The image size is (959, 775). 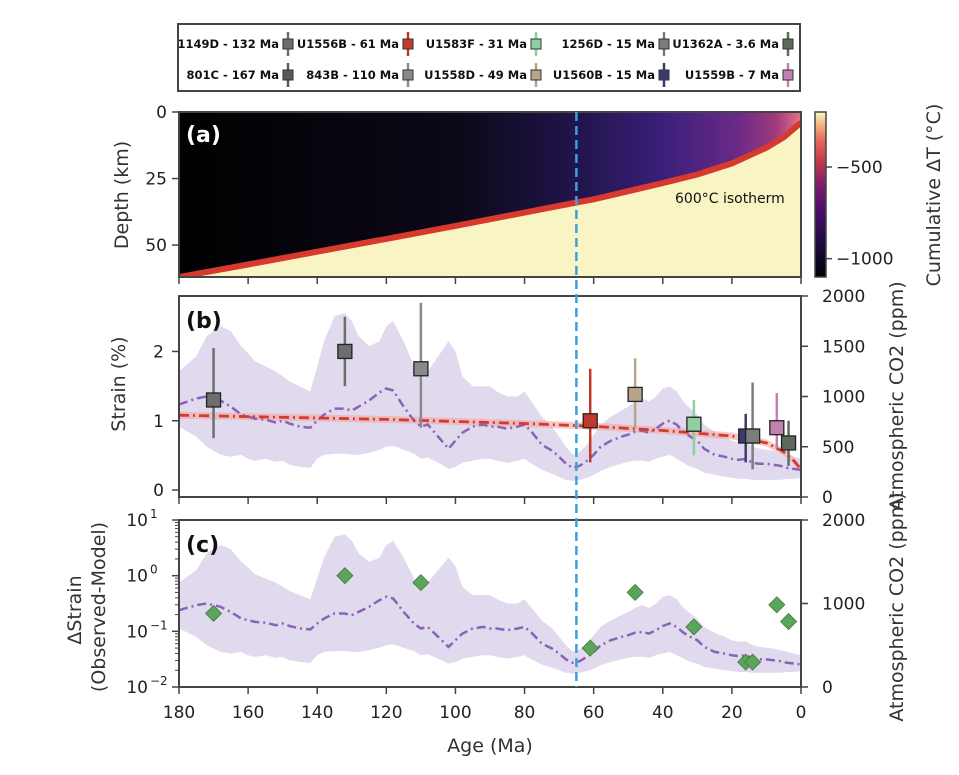 I want to click on colorbar-tick-label: −1000, so click(x=865, y=260).